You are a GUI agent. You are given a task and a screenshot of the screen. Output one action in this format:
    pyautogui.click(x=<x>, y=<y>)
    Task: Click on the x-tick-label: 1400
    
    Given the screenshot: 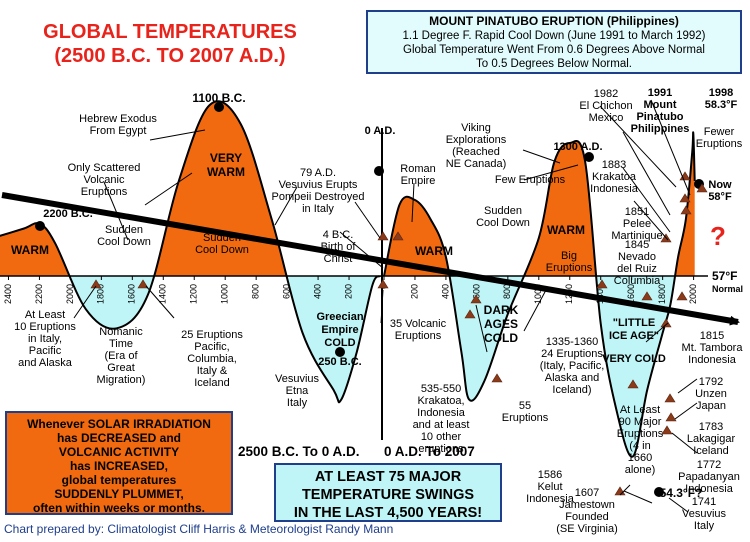 What is the action you would take?
    pyautogui.click(x=163, y=294)
    